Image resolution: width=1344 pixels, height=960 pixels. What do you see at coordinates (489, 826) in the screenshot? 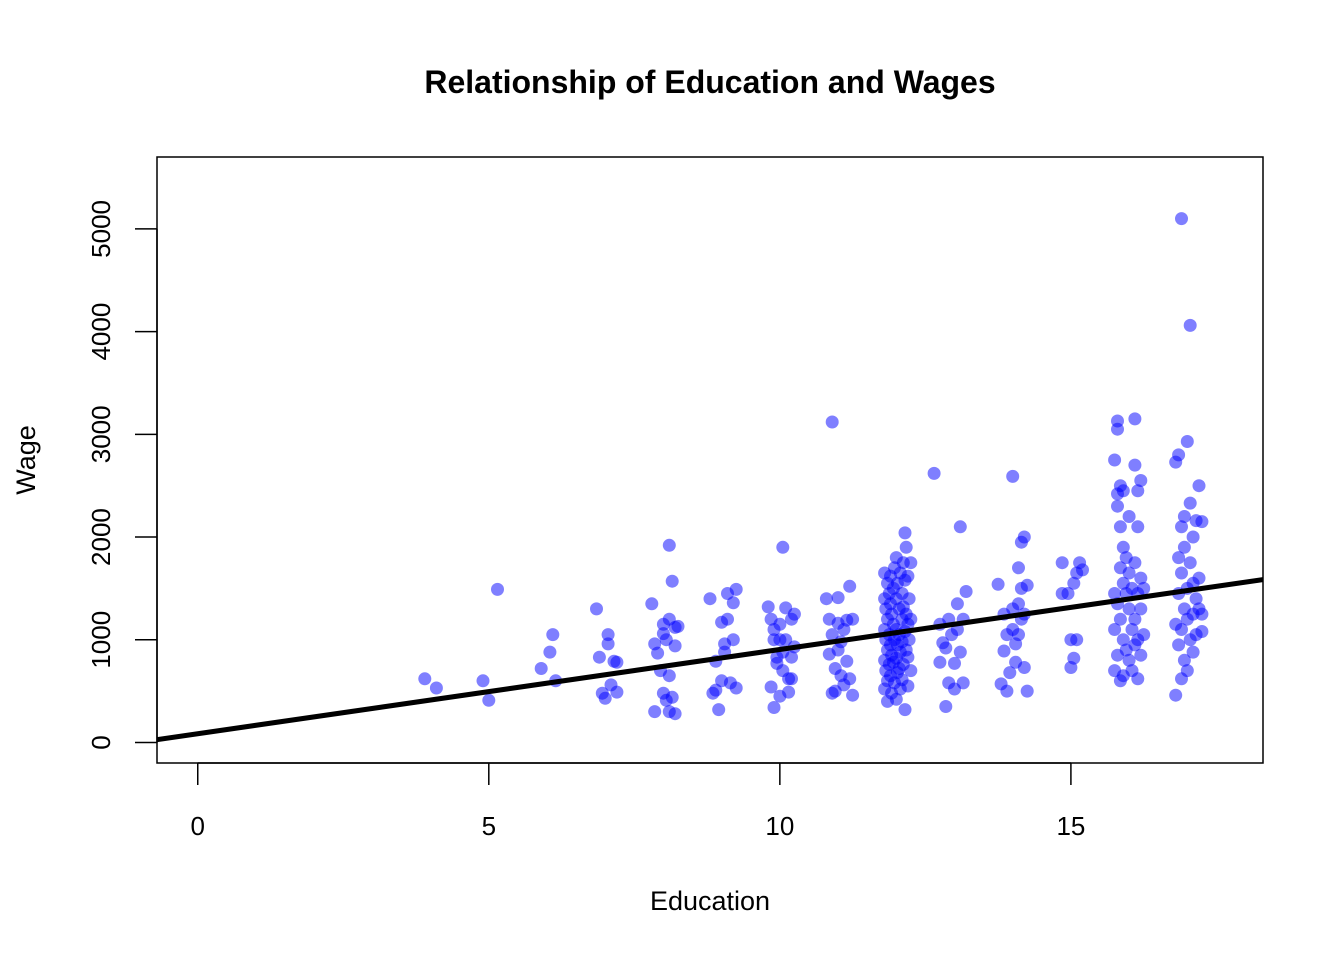
I see `x-tick-label: 5` at bounding box center [489, 826].